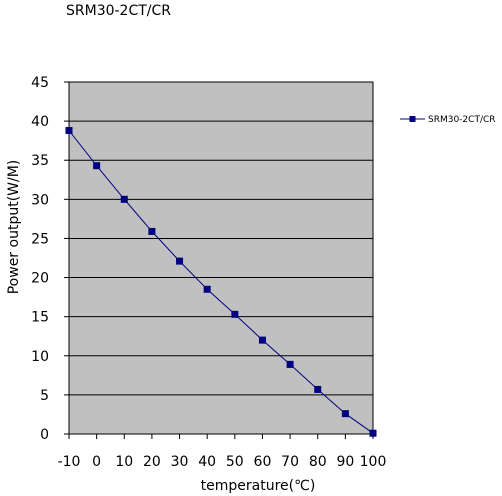 This screenshot has width=502, height=496. I want to click on y-axis-label: Power output(W/M), so click(14, 227).